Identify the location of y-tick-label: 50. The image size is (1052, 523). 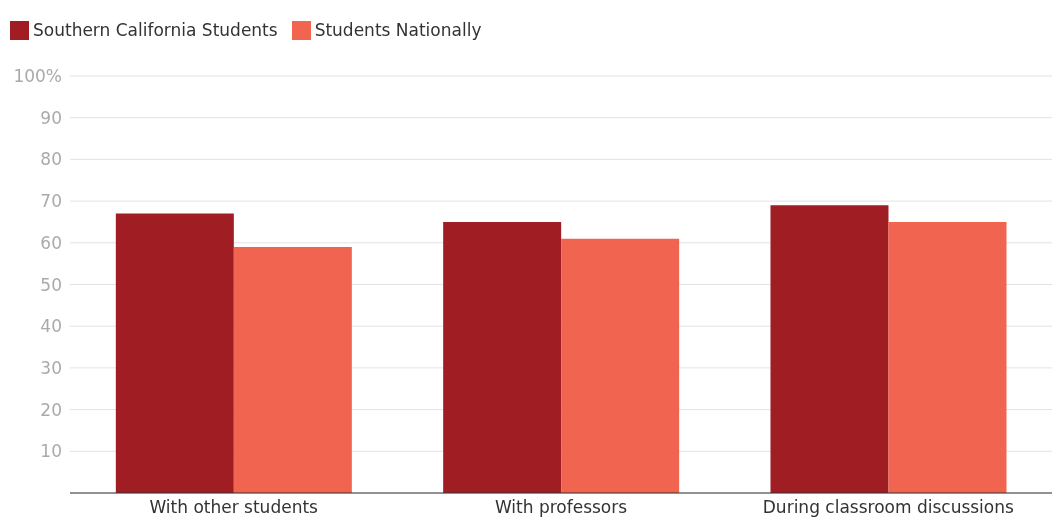
(51, 284).